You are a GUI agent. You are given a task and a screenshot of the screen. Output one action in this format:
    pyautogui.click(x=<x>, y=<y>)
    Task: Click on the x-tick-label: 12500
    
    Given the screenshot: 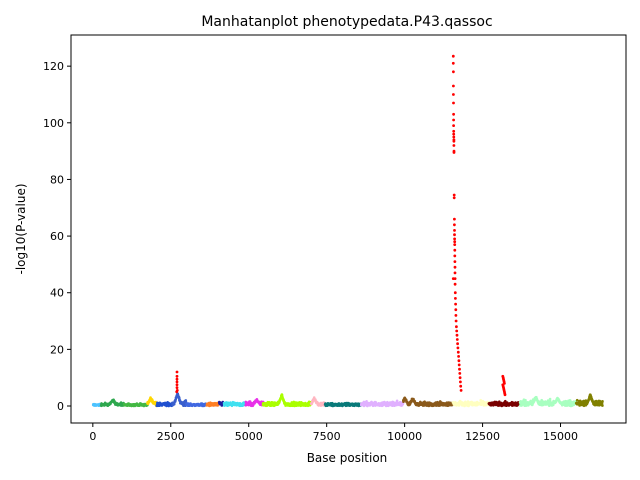 What is the action you would take?
    pyautogui.click(x=482, y=436)
    